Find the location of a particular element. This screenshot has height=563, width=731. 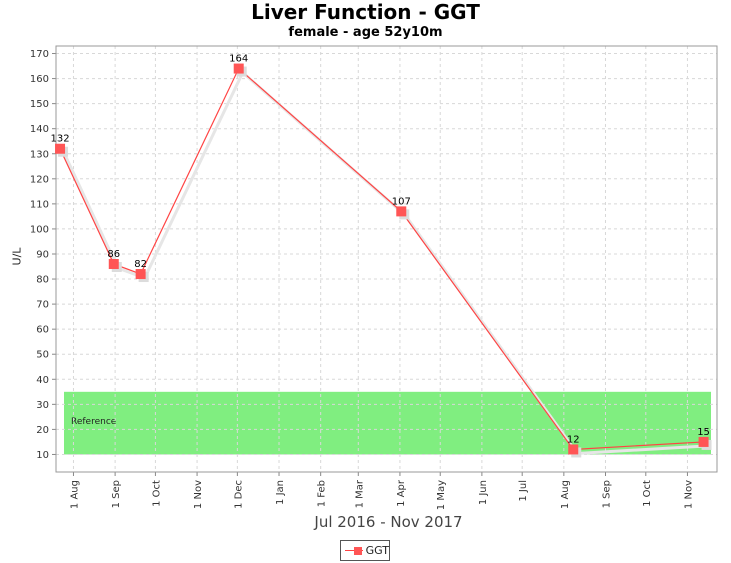

y-tick-label: 70 is located at coordinates (42, 305).